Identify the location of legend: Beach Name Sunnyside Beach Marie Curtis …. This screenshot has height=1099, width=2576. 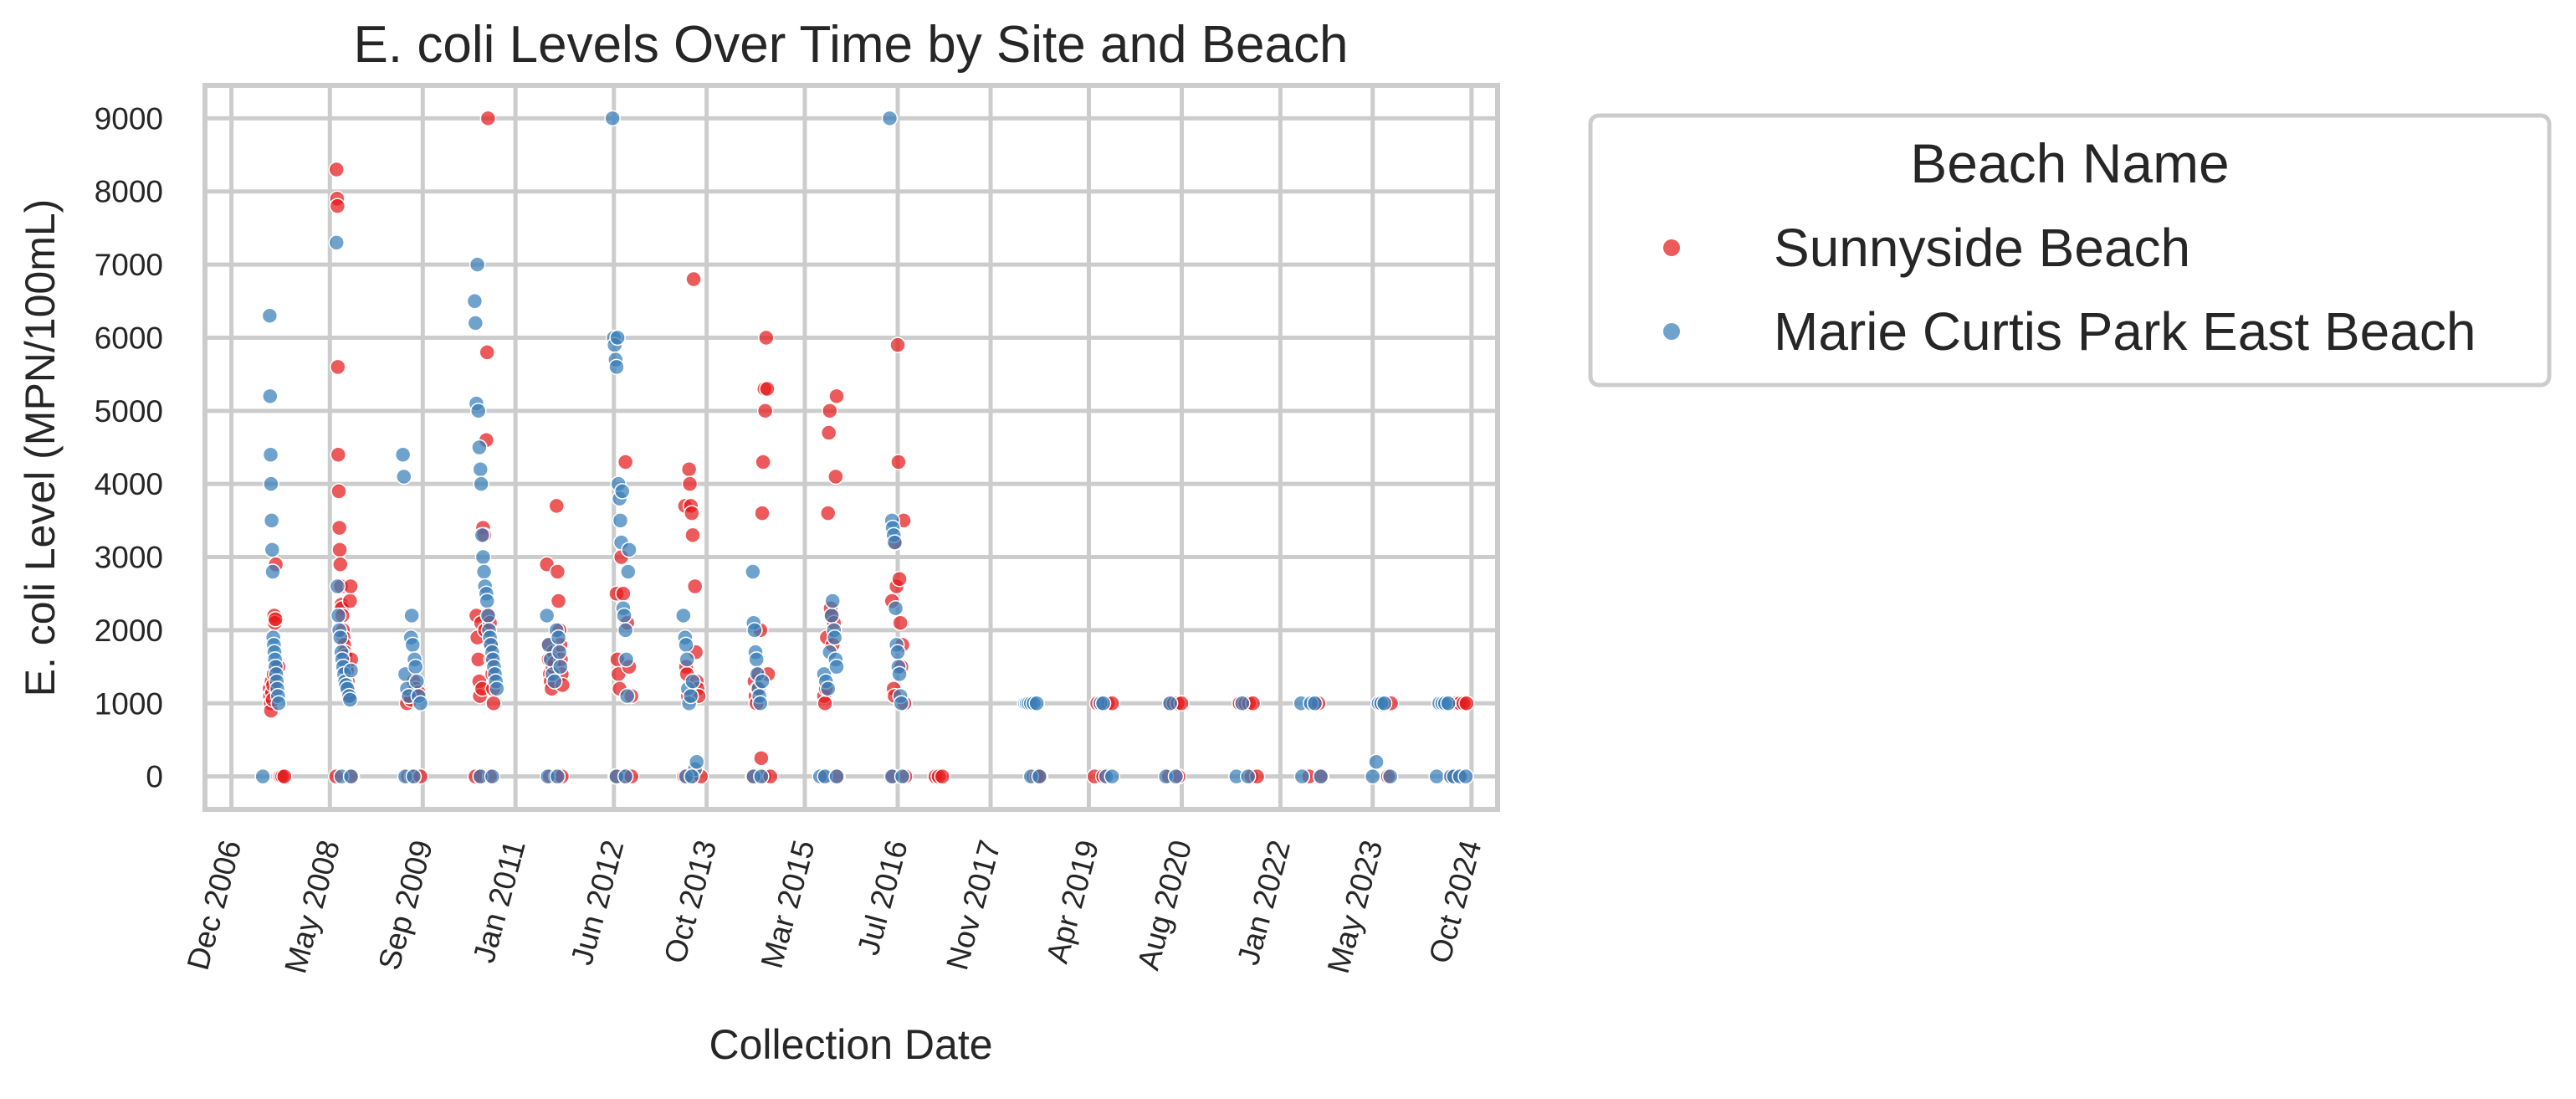
(2070, 250).